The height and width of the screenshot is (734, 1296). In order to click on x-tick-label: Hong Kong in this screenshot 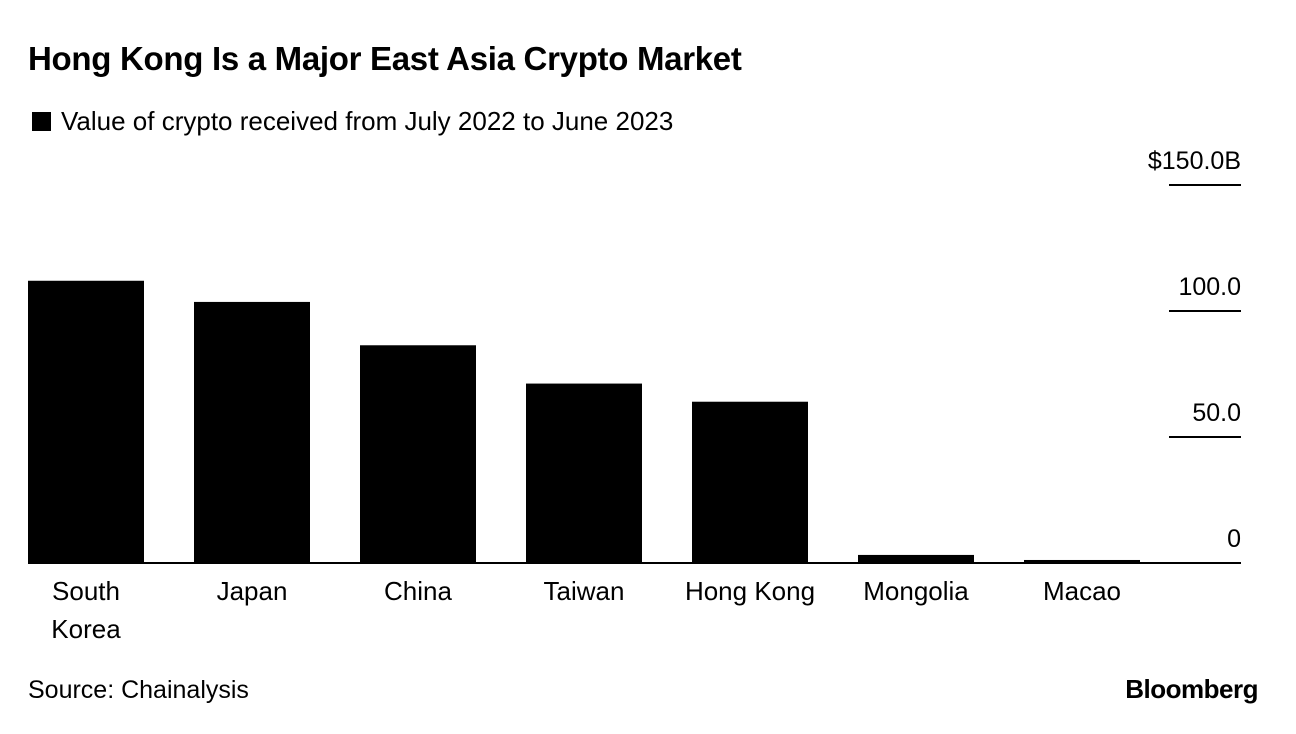, I will do `click(750, 591)`.